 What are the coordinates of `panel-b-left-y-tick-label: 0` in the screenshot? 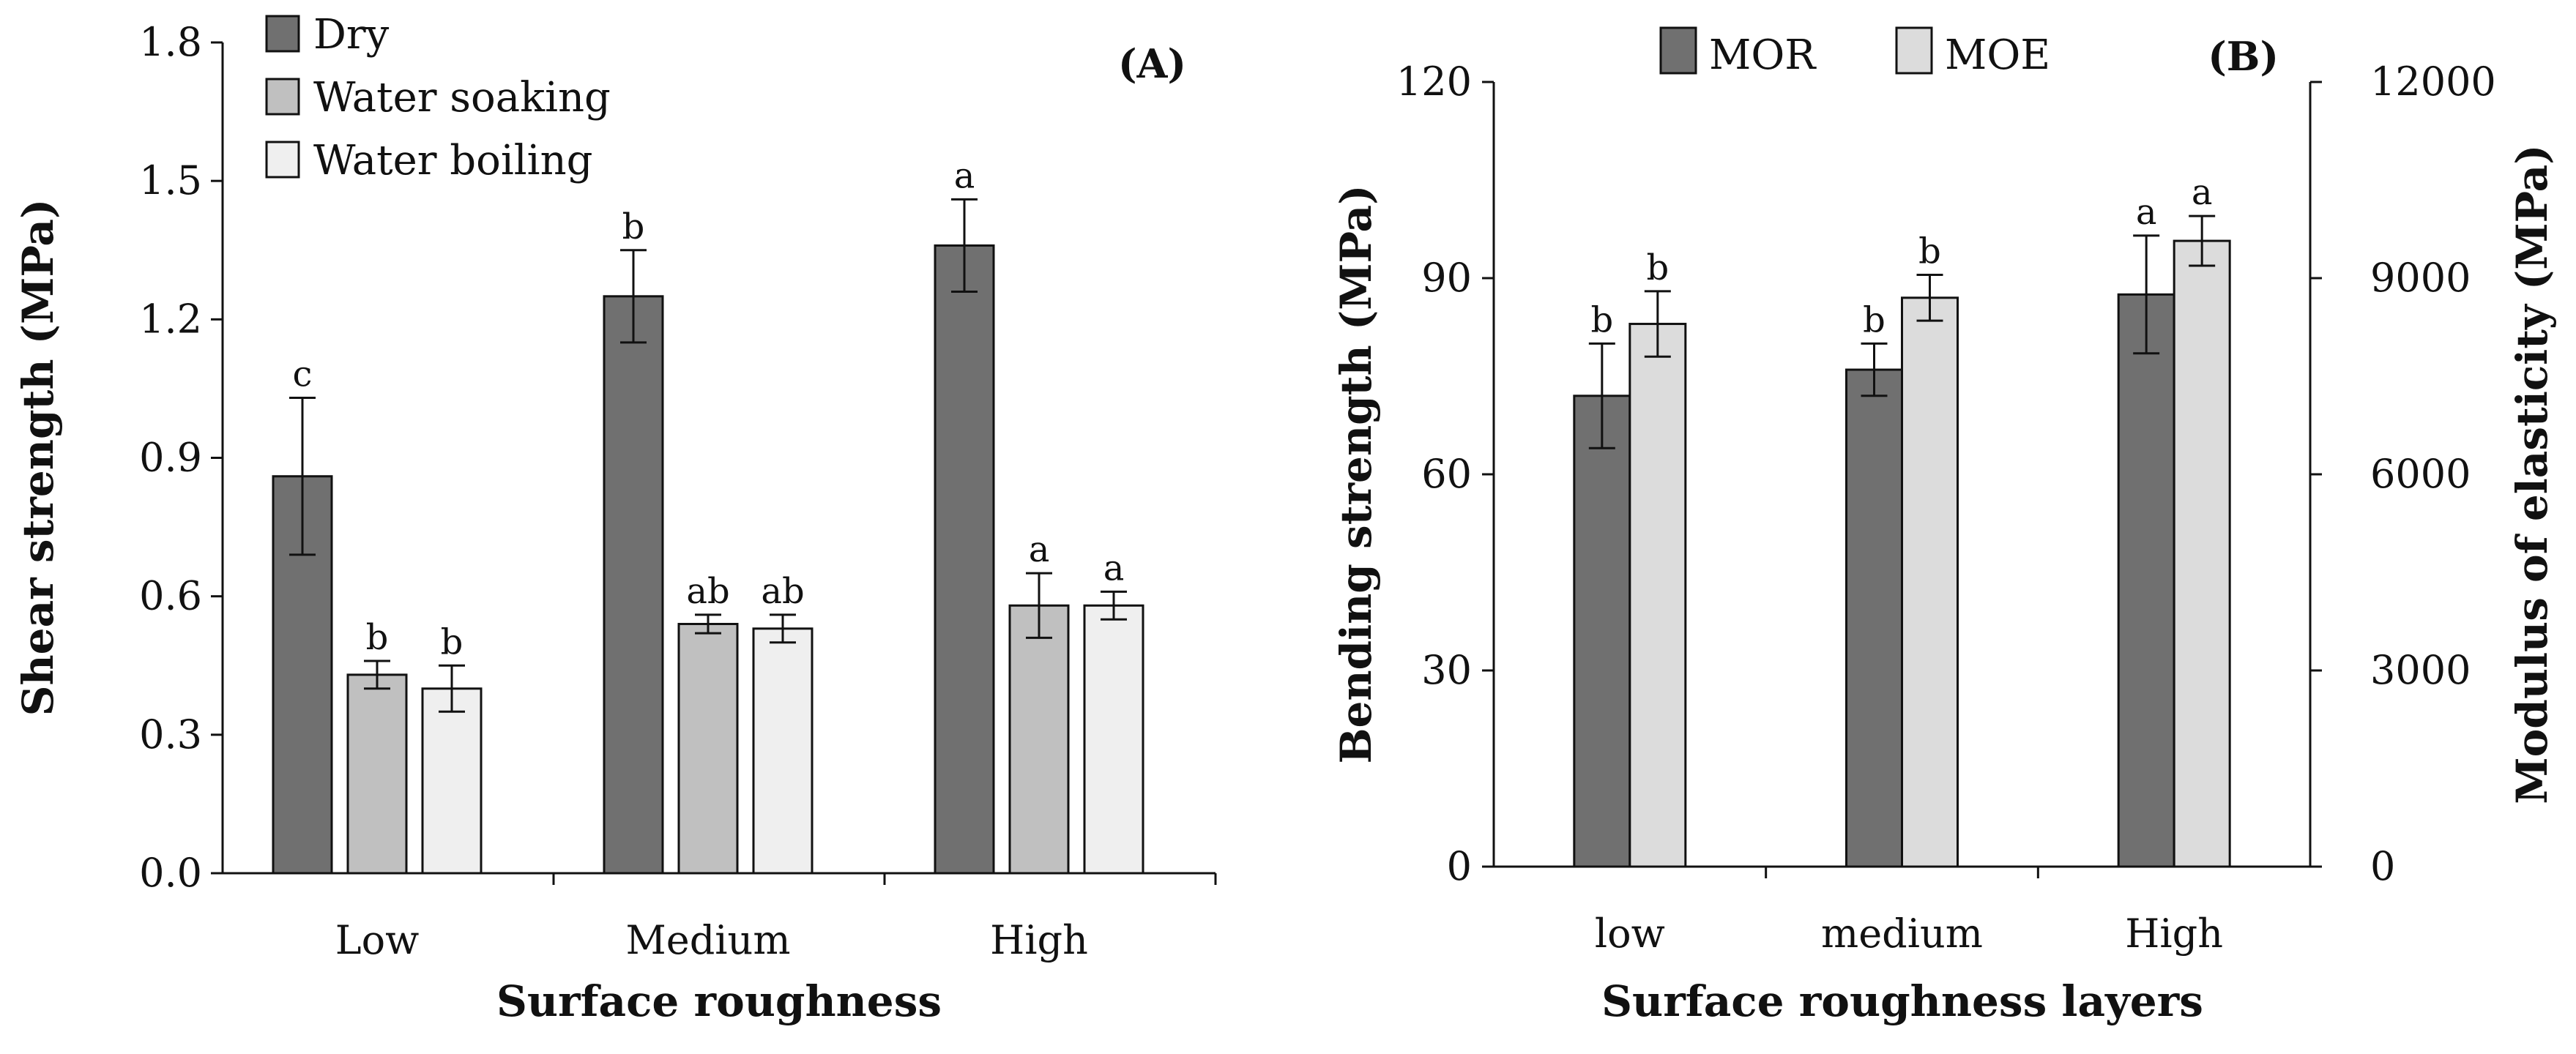 It's located at (1459, 866).